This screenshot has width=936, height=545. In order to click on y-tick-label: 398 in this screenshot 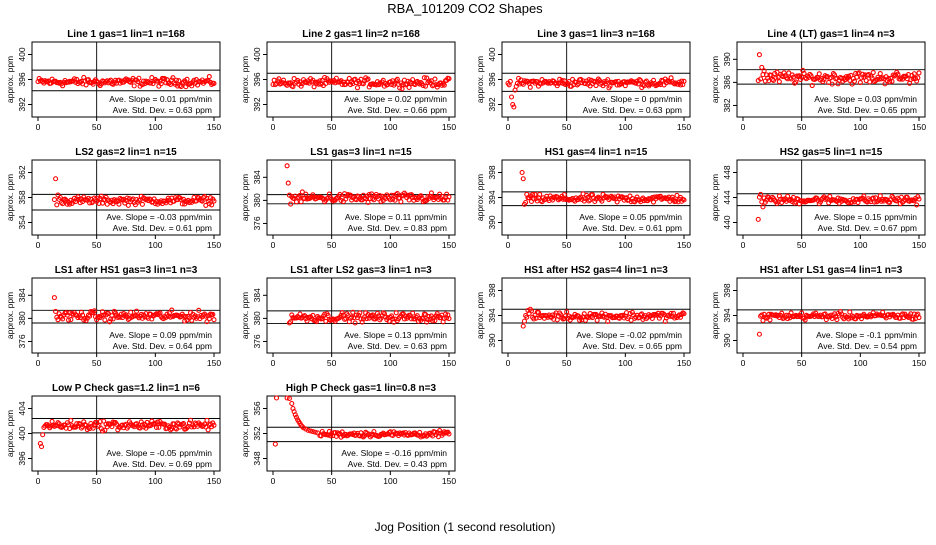, I will do `click(492, 172)`.